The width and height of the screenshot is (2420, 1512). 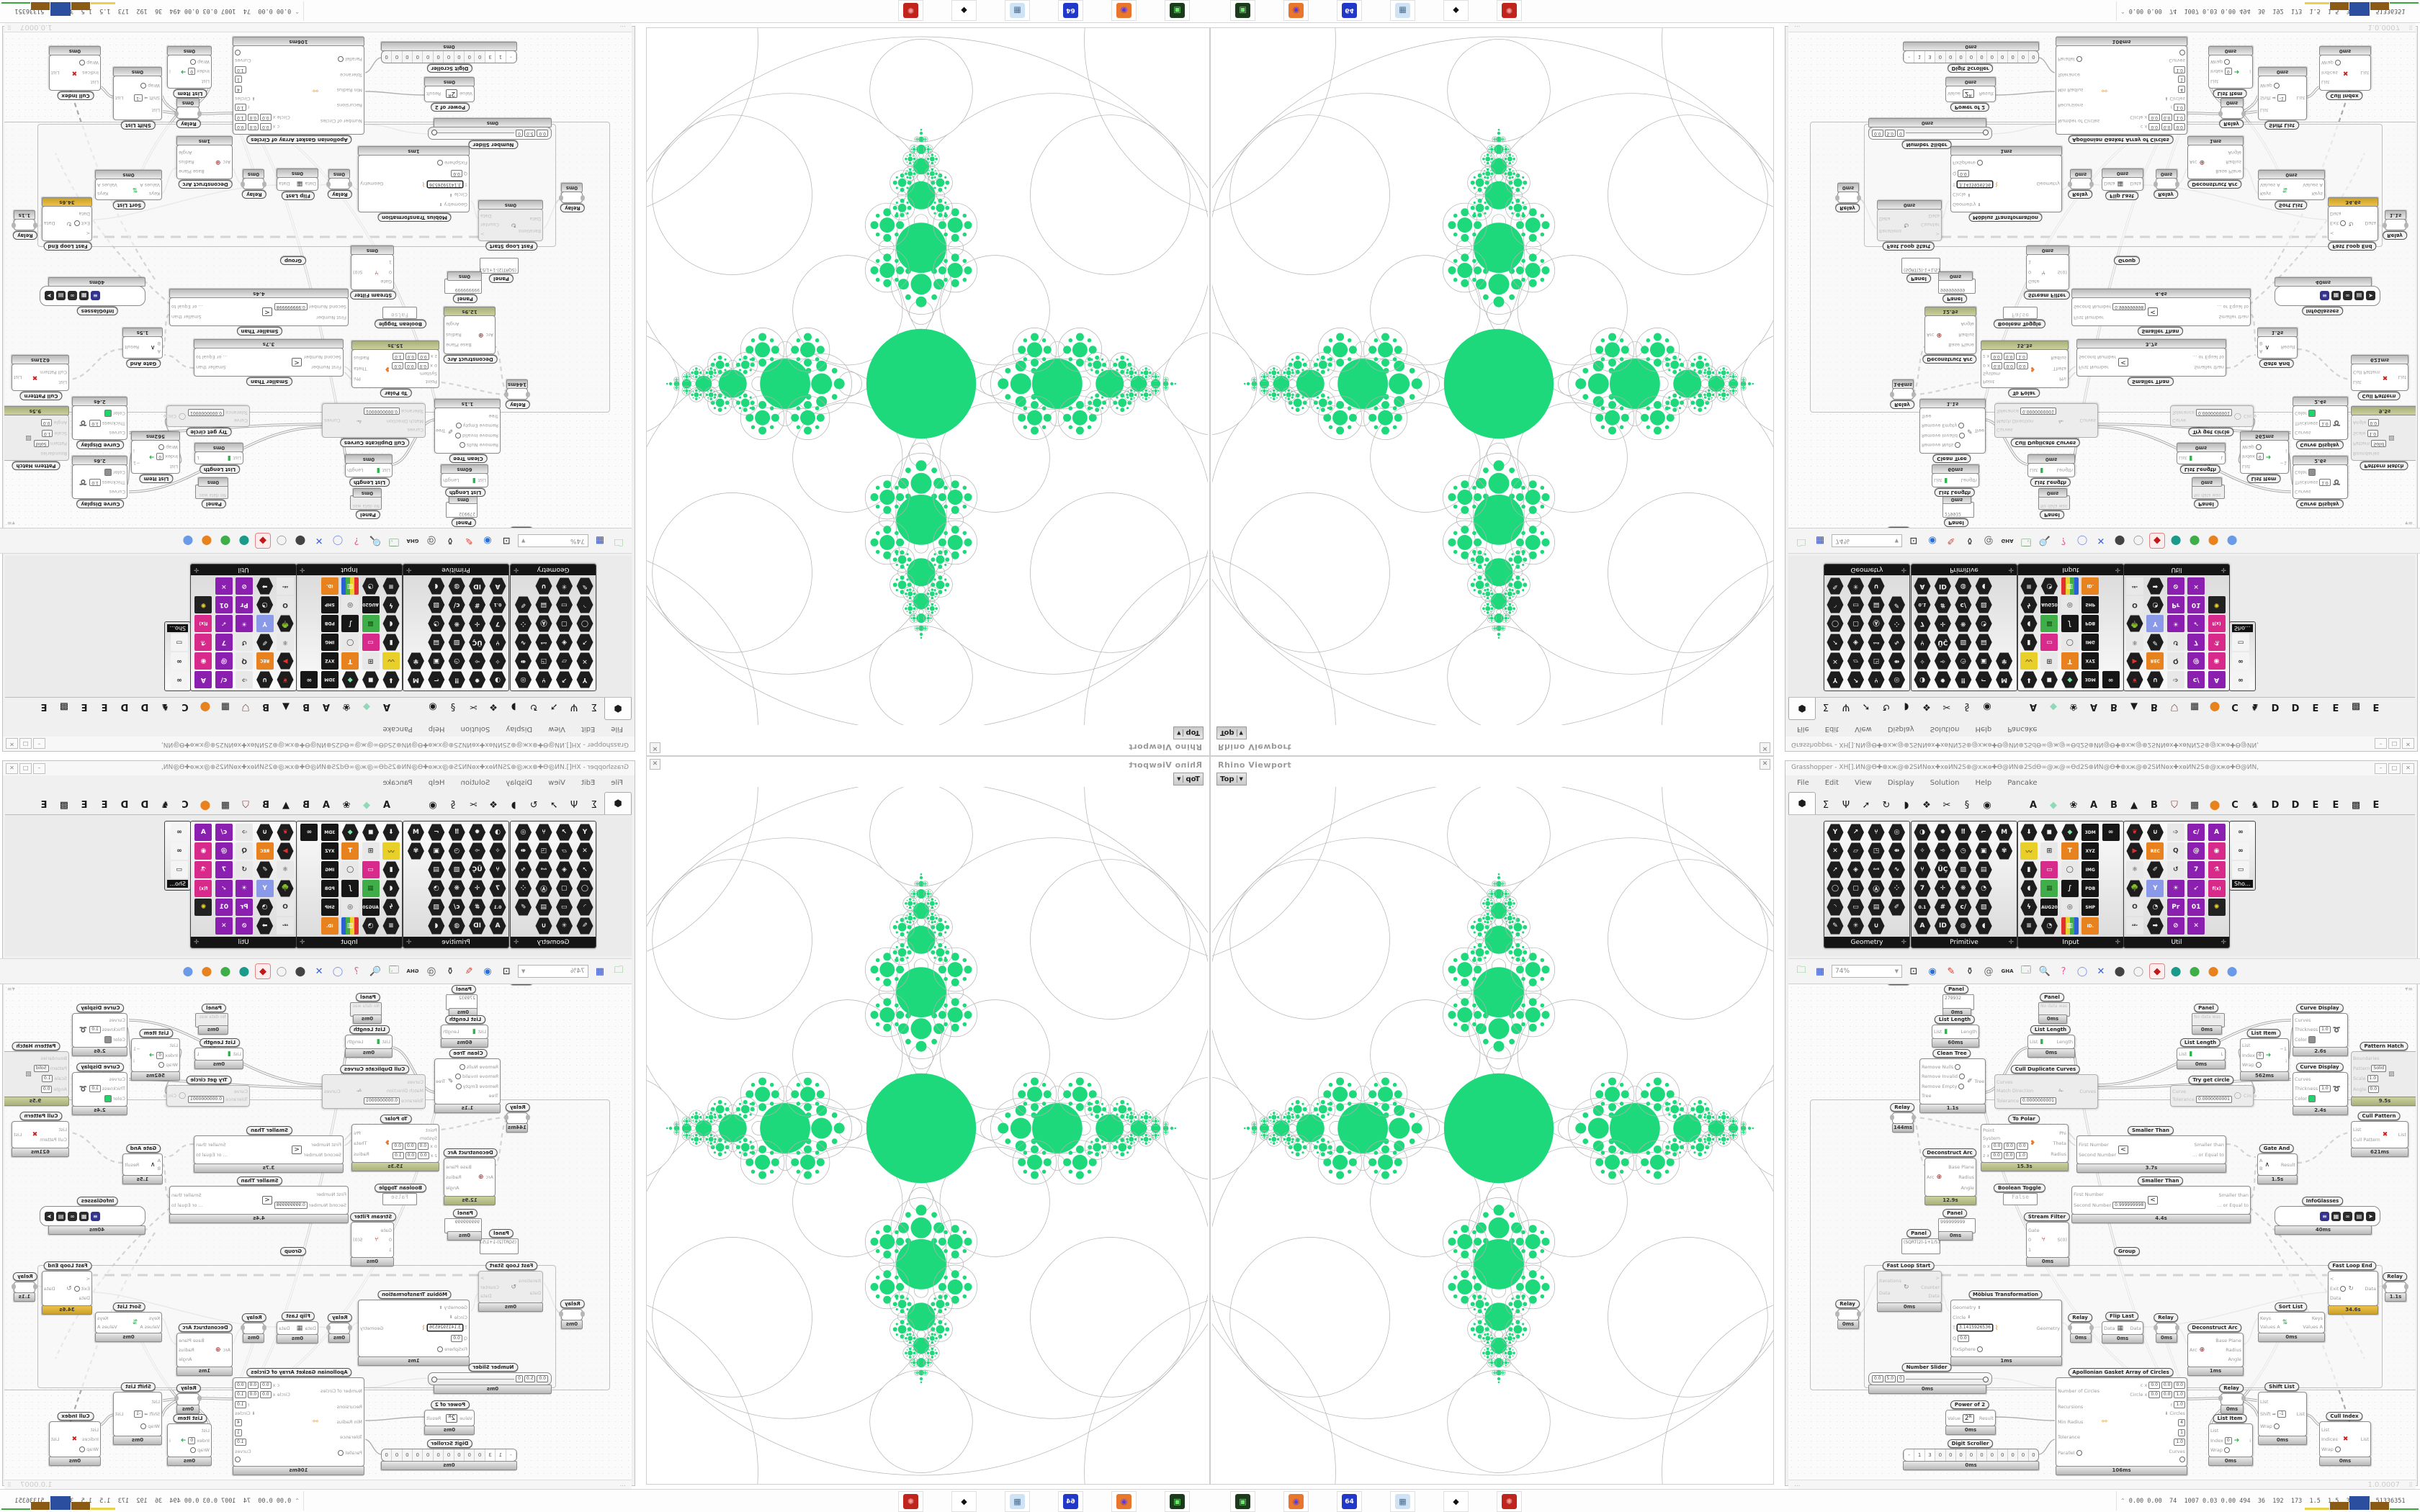 What do you see at coordinates (1906, 707) in the screenshot?
I see `category-tab-5: ◗` at bounding box center [1906, 707].